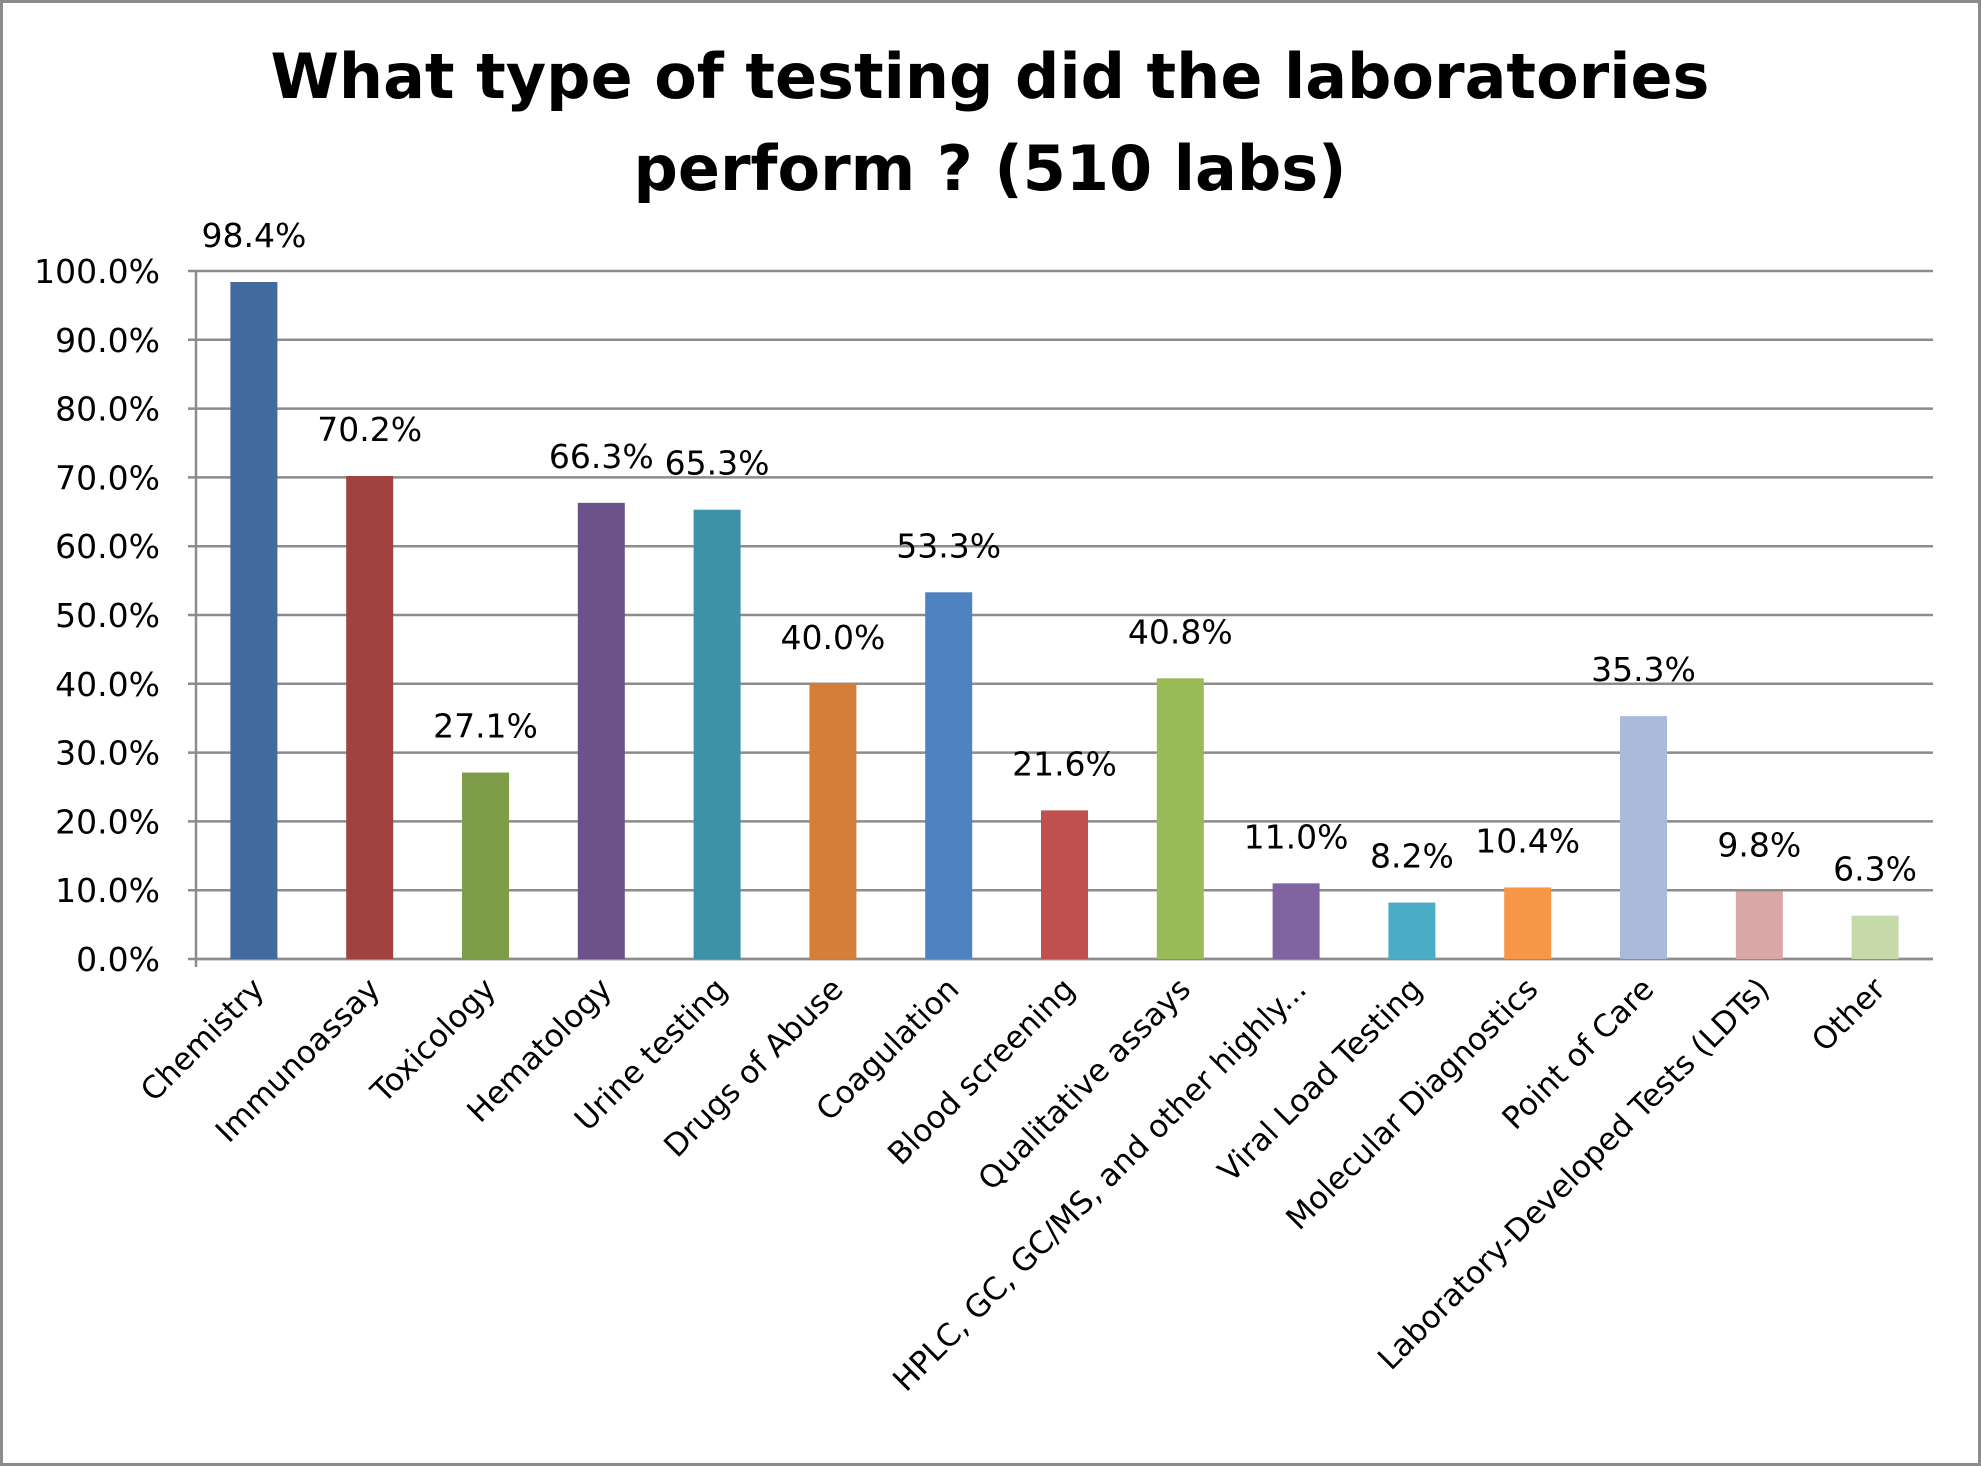  What do you see at coordinates (717, 463) in the screenshot?
I see `data-label: 65.3%` at bounding box center [717, 463].